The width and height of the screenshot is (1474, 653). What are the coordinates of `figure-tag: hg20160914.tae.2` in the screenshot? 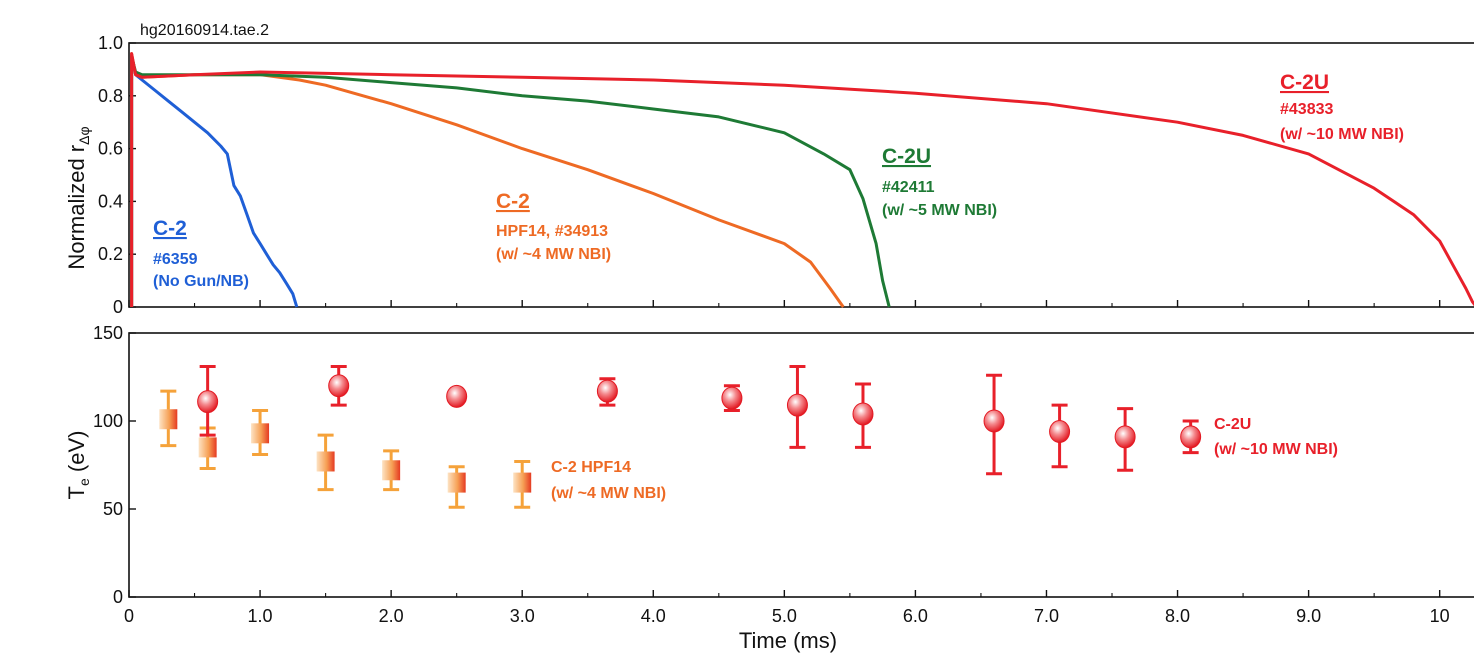 It's located at (204, 30).